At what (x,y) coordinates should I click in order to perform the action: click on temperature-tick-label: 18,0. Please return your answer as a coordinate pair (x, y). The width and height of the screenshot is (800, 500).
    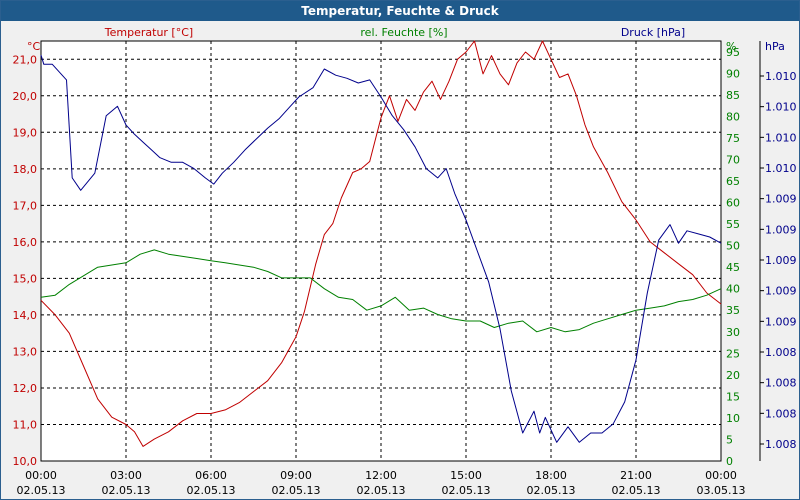
    Looking at the image, I should click on (25, 169).